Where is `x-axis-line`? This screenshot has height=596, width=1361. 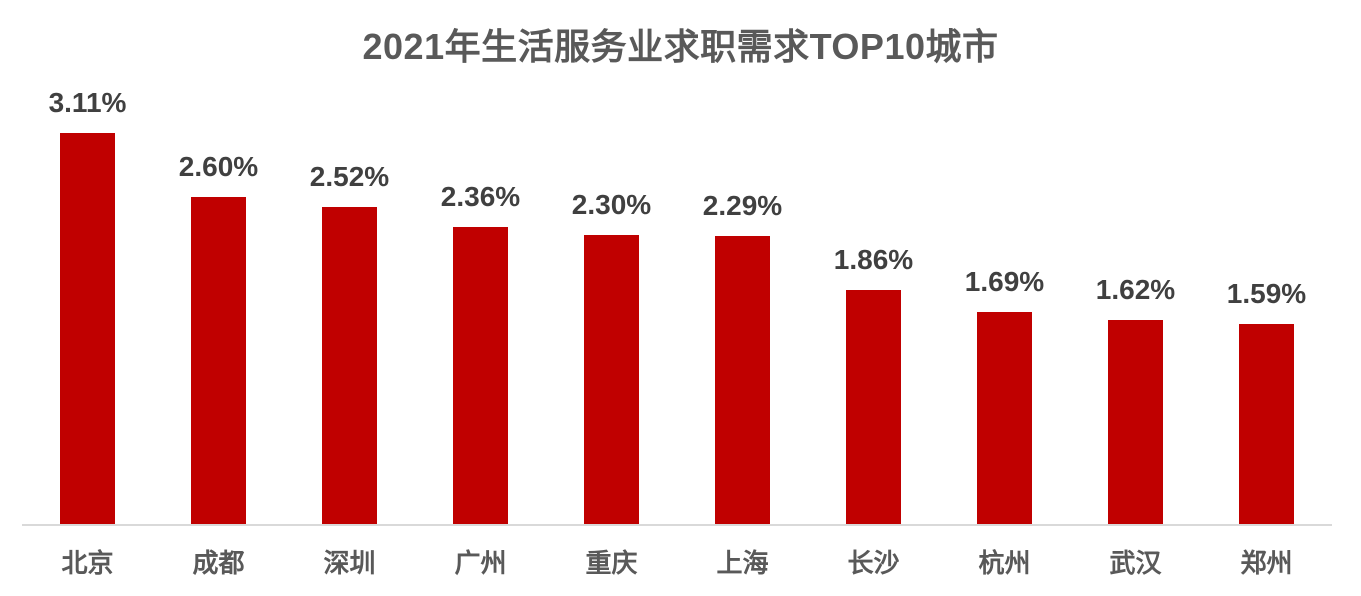 x-axis-line is located at coordinates (677, 525).